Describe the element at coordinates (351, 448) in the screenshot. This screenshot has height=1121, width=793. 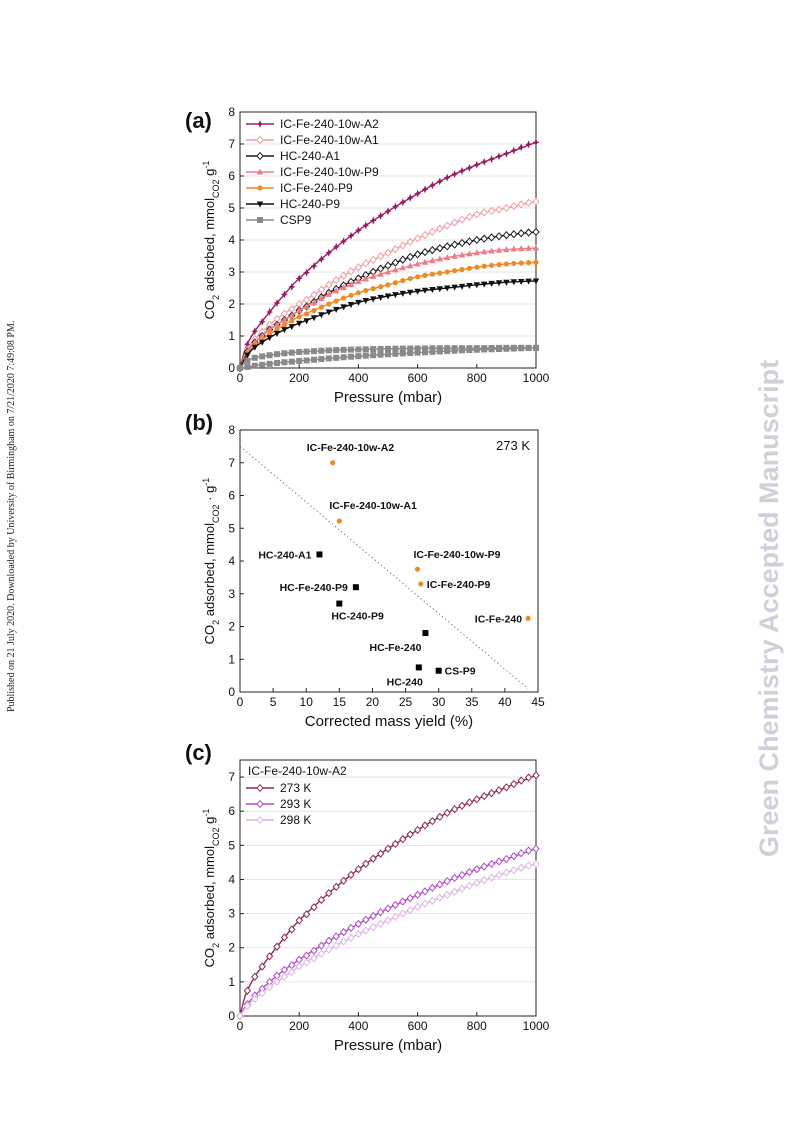
I see `point-label: IC-Fe-240-10w-A2` at that location.